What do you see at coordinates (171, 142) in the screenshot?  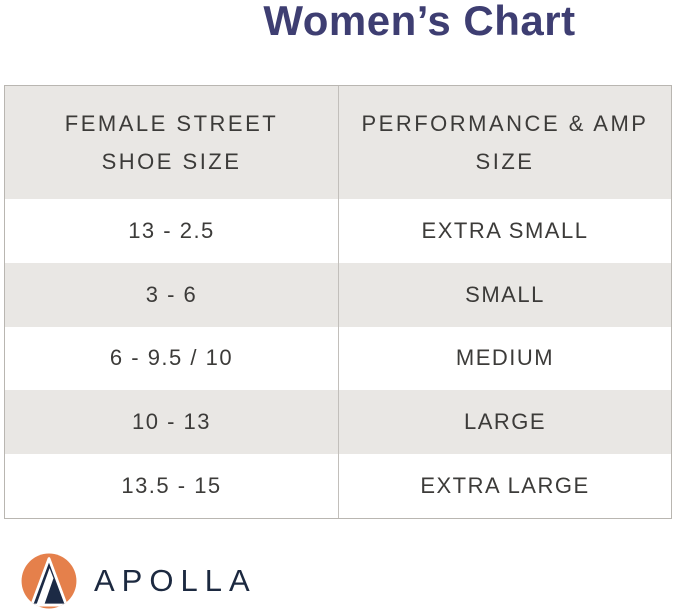 I see `column-header-shoe-size: FEMALE STREET SHOE SIZE` at bounding box center [171, 142].